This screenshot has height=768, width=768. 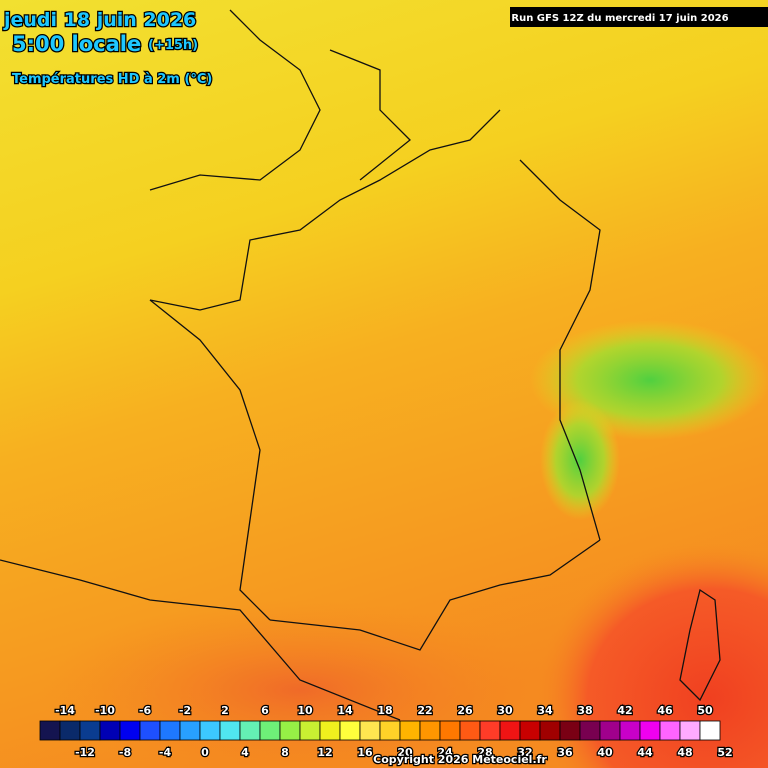 What do you see at coordinates (324, 752) in the screenshot?
I see `legend-label: 12` at bounding box center [324, 752].